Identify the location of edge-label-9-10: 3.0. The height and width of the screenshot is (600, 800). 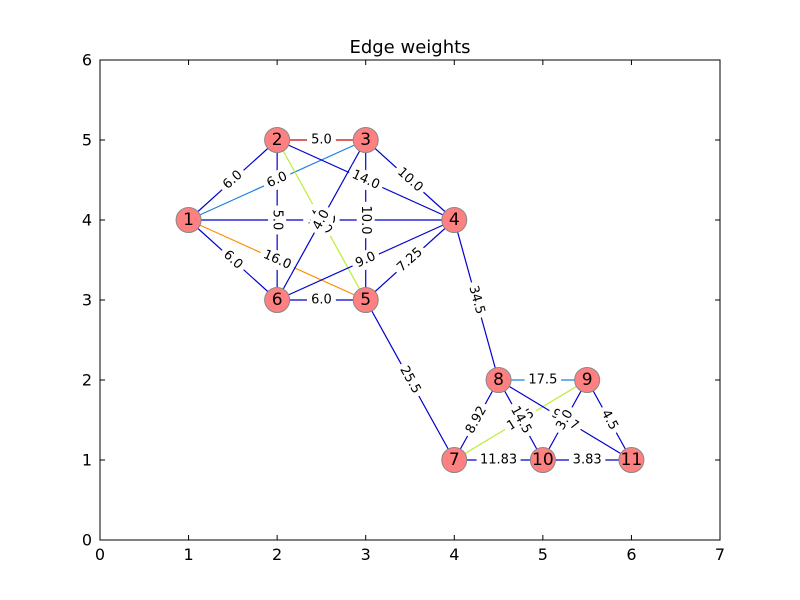
(565, 420).